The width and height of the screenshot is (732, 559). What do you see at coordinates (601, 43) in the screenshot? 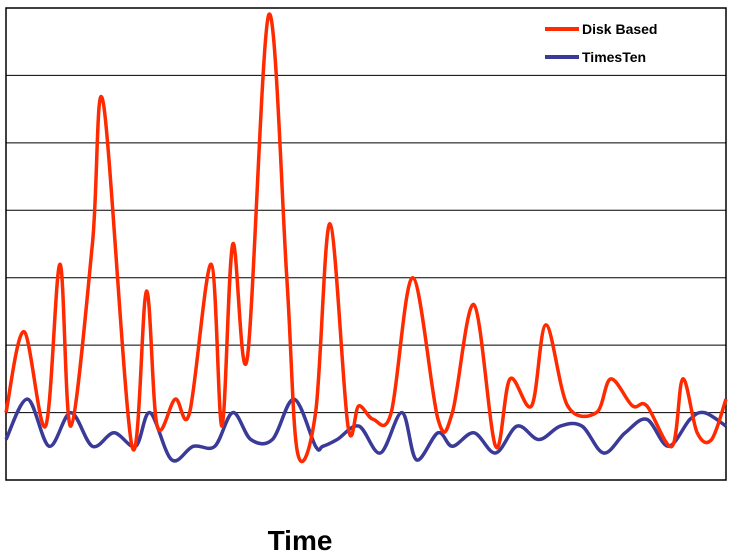
I see `legend: Disk Based TimesTen` at bounding box center [601, 43].